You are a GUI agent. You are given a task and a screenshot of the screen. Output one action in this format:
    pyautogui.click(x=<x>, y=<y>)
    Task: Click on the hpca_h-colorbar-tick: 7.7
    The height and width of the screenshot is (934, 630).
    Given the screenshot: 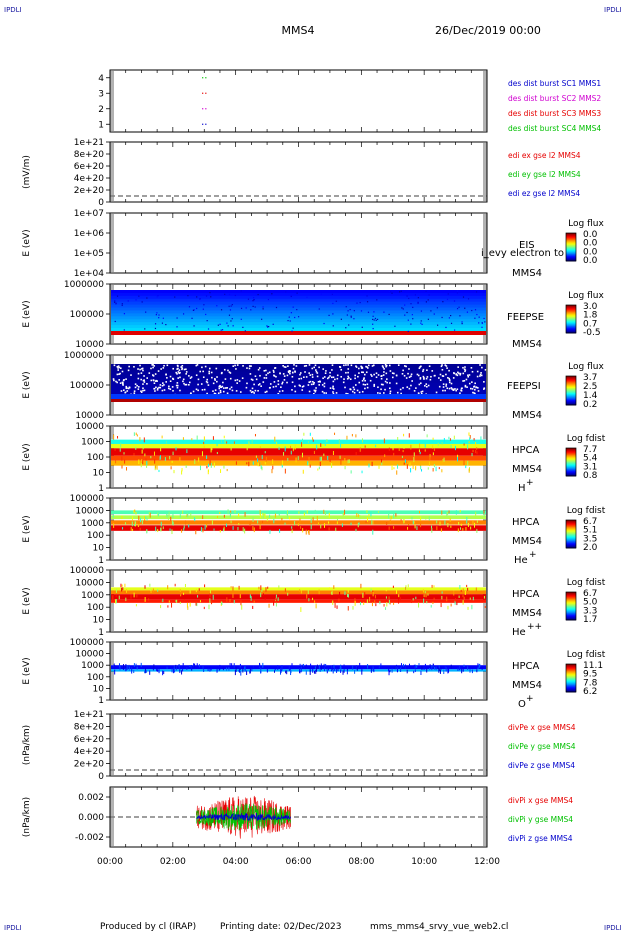 What is the action you would take?
    pyautogui.click(x=590, y=450)
    